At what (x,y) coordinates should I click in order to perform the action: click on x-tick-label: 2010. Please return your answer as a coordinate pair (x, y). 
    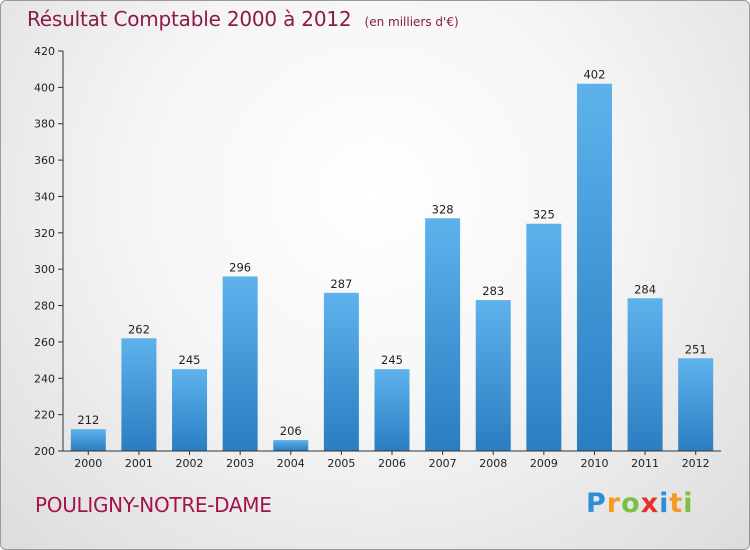
    Looking at the image, I should click on (594, 463).